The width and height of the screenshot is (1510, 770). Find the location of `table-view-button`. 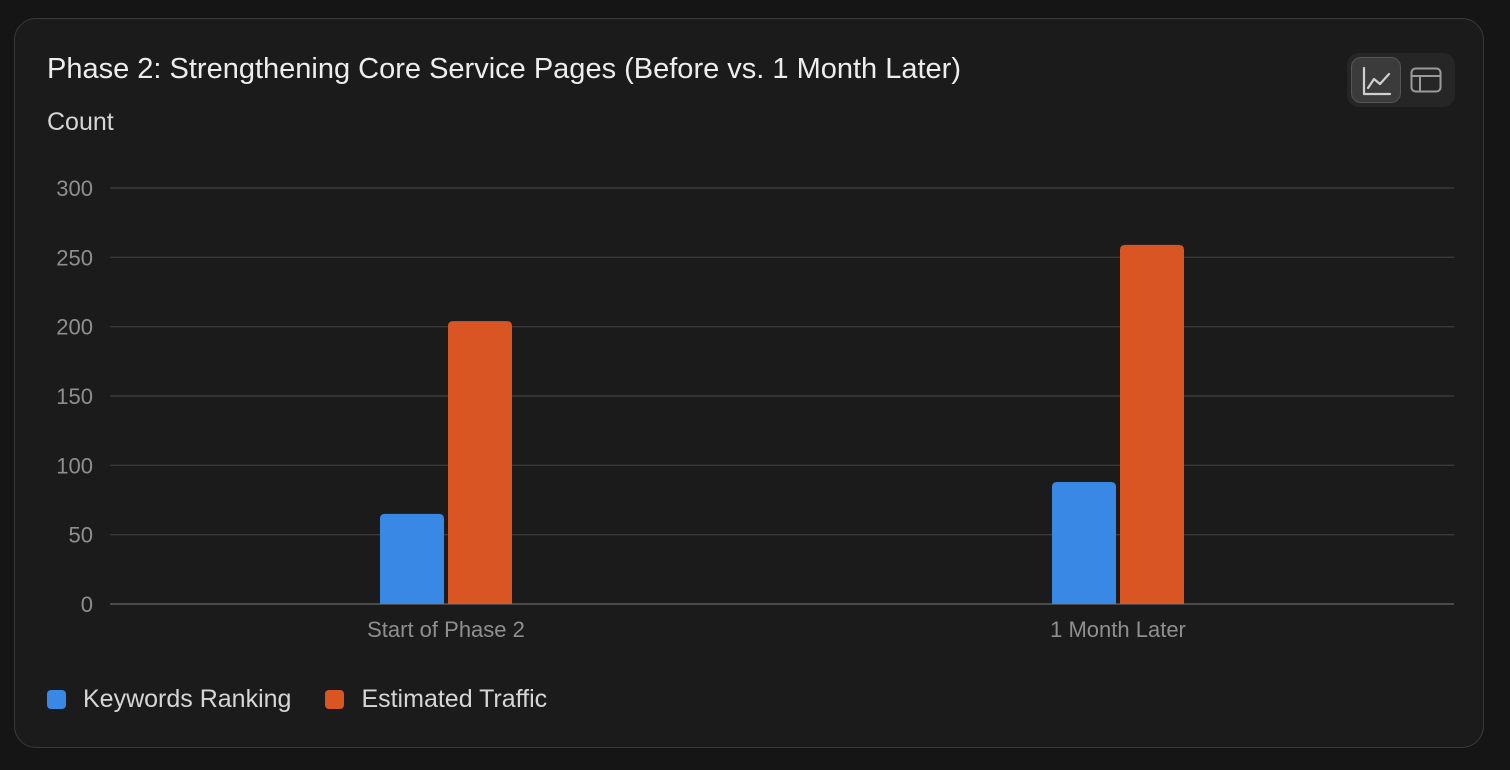

table-view-button is located at coordinates (1426, 80).